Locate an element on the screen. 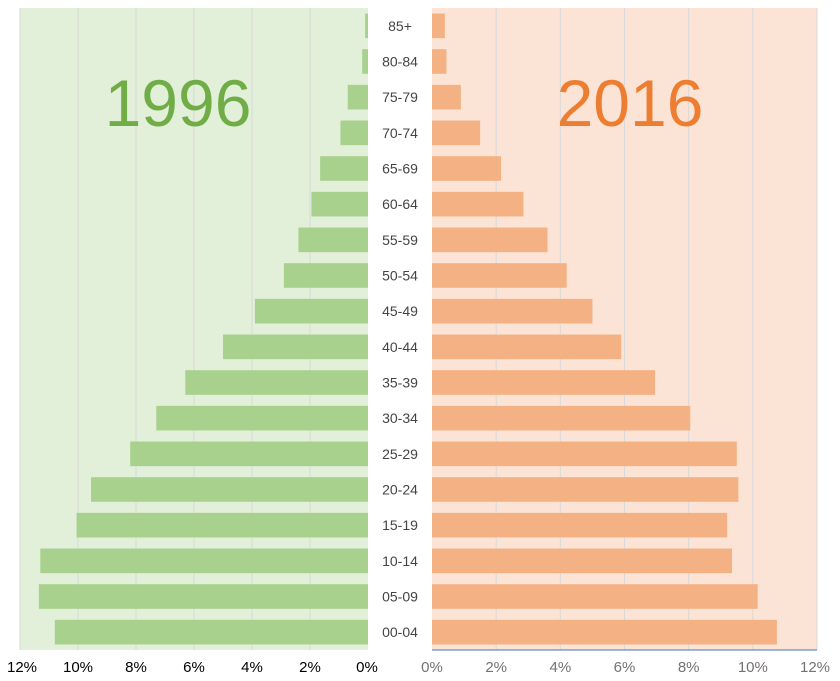  tick-label-left: 10% is located at coordinates (78, 667).